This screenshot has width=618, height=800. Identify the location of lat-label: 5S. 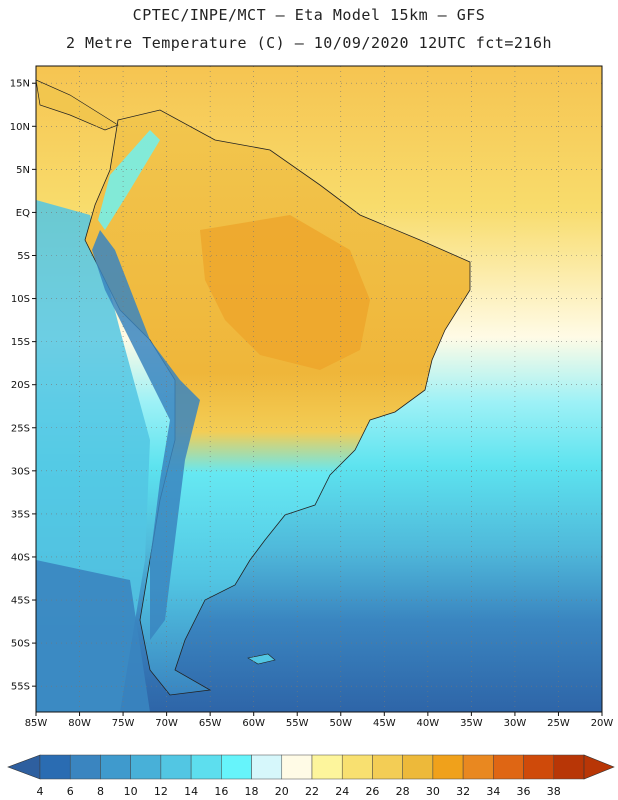
(23, 256).